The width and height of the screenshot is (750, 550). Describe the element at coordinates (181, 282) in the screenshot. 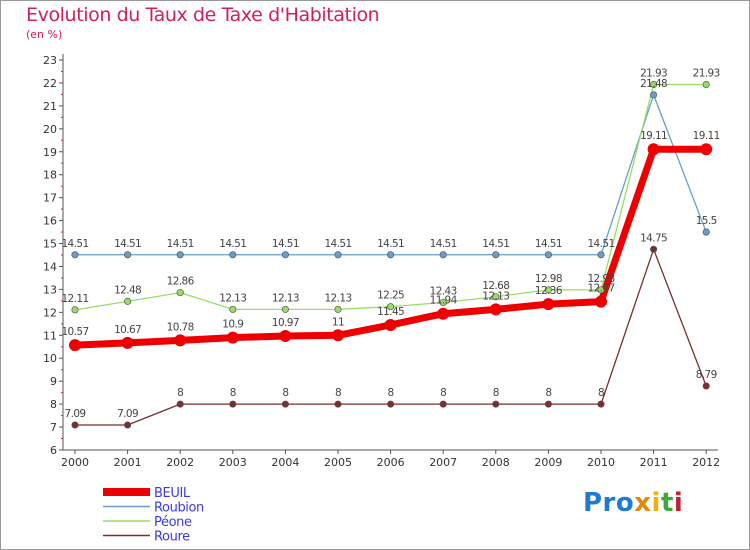

I see `data-label: 12.86` at that location.